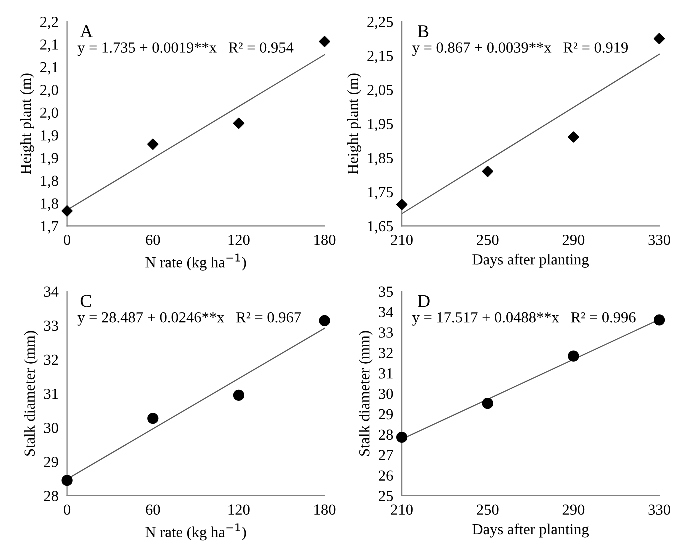  What do you see at coordinates (87, 31) in the screenshot?
I see `chart-title: A` at bounding box center [87, 31].